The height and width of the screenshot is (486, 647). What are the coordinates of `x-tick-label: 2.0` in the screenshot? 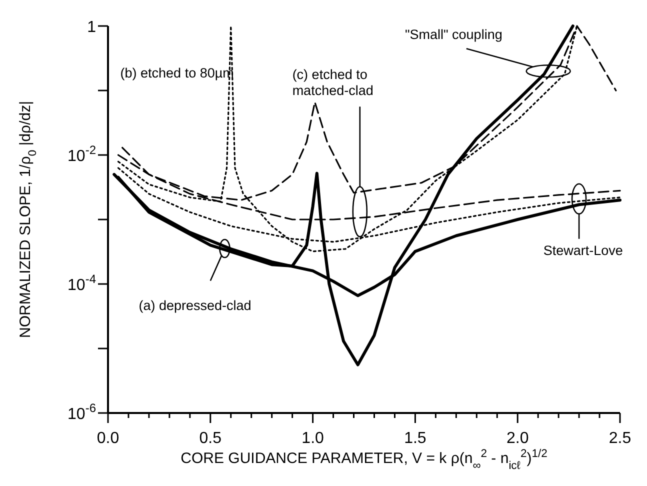 It's located at (517, 438).